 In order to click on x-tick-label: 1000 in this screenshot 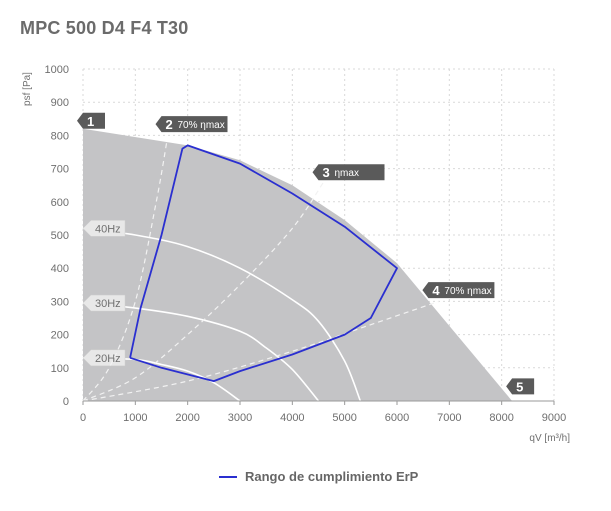, I will do `click(135, 418)`.